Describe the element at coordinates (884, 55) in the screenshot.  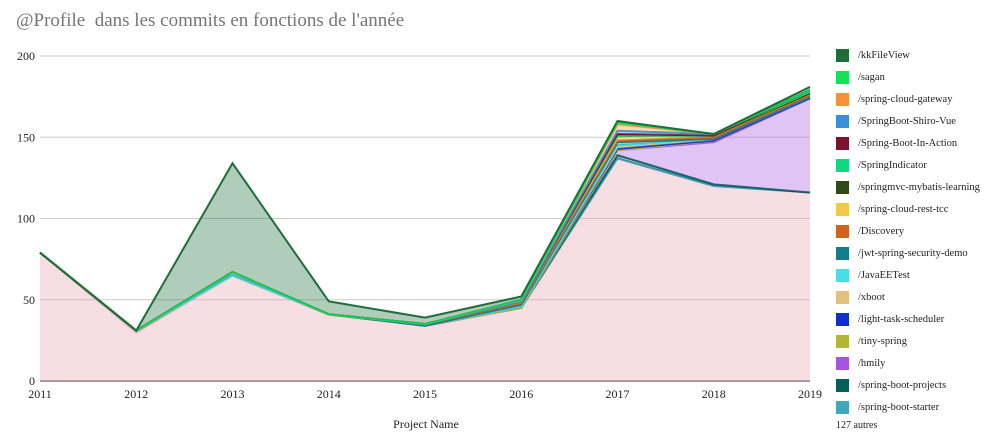
I see `legend-label: /kkFileView` at that location.